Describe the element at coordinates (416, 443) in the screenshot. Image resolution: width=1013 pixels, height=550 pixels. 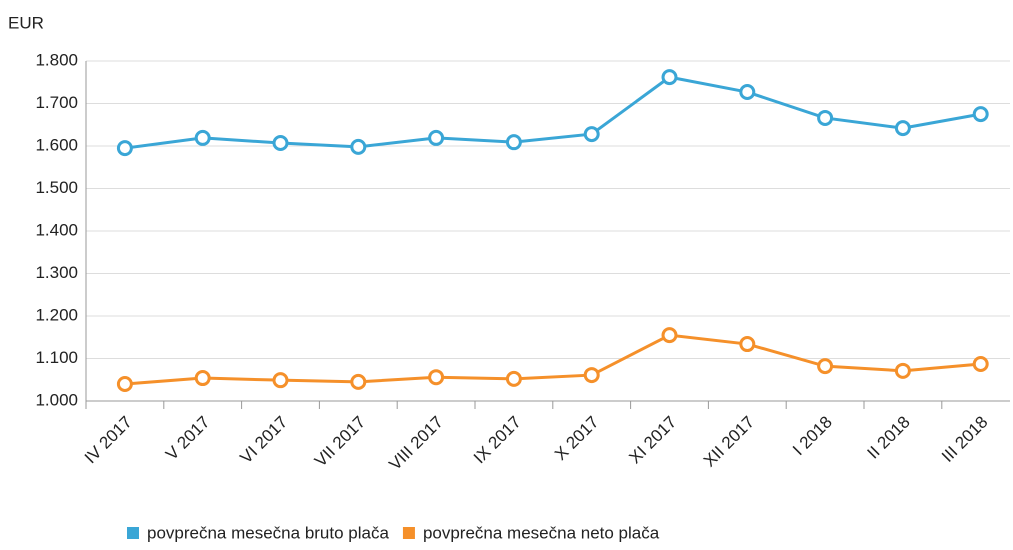
I see `x-tick-label: VIII 2017` at that location.